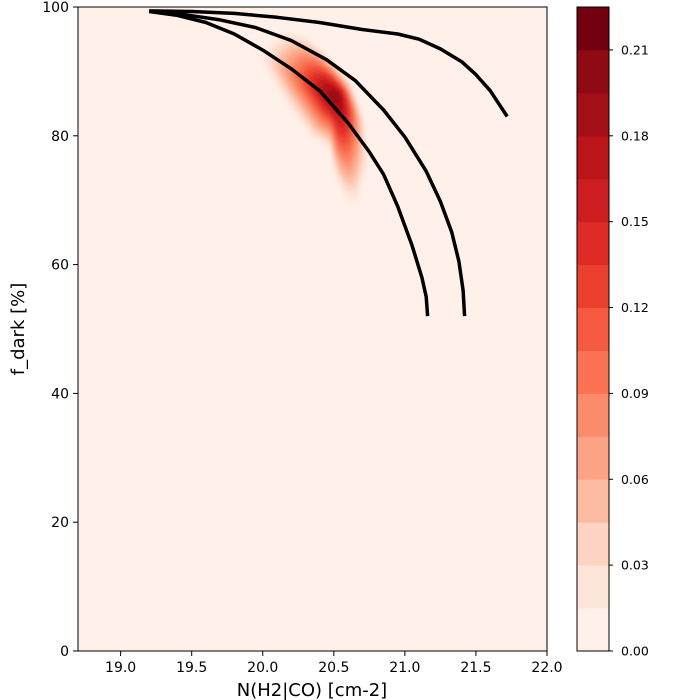  I want to click on x-tick-label: 21.5, so click(475, 668).